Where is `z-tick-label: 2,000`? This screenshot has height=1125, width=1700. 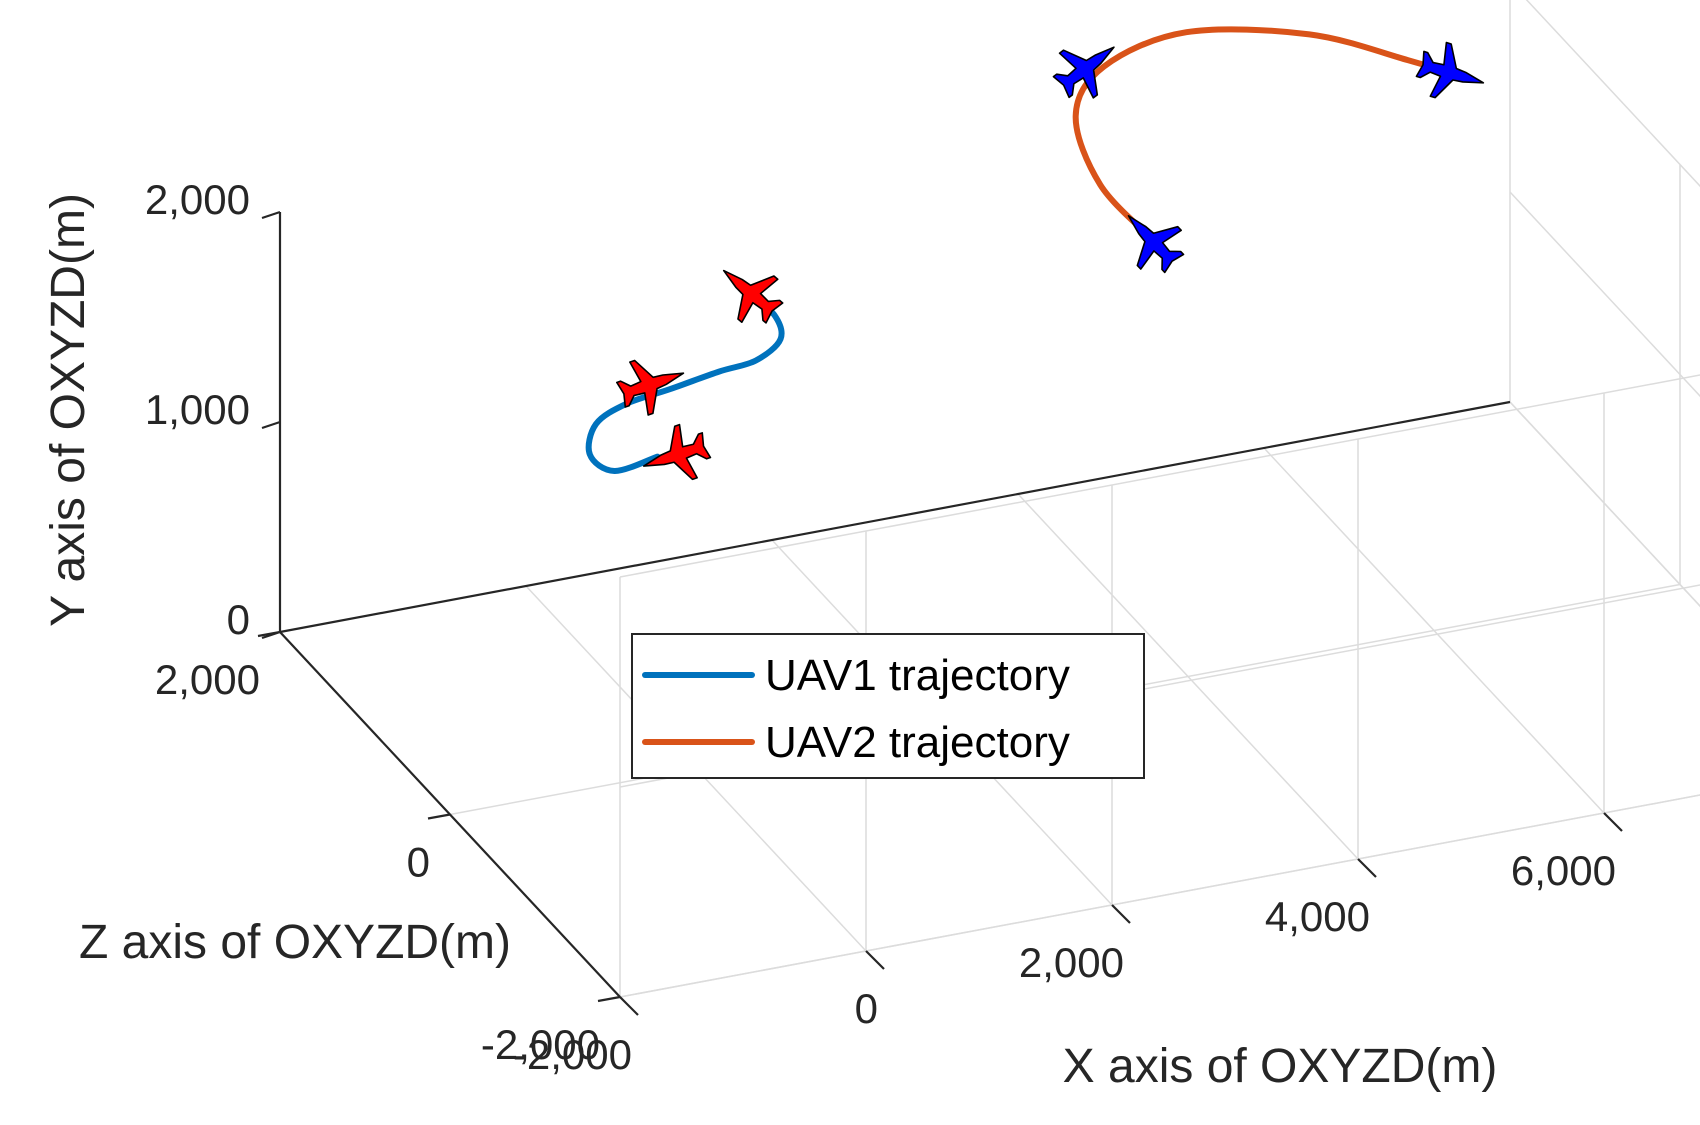 z-tick-label: 2,000 is located at coordinates (207, 679).